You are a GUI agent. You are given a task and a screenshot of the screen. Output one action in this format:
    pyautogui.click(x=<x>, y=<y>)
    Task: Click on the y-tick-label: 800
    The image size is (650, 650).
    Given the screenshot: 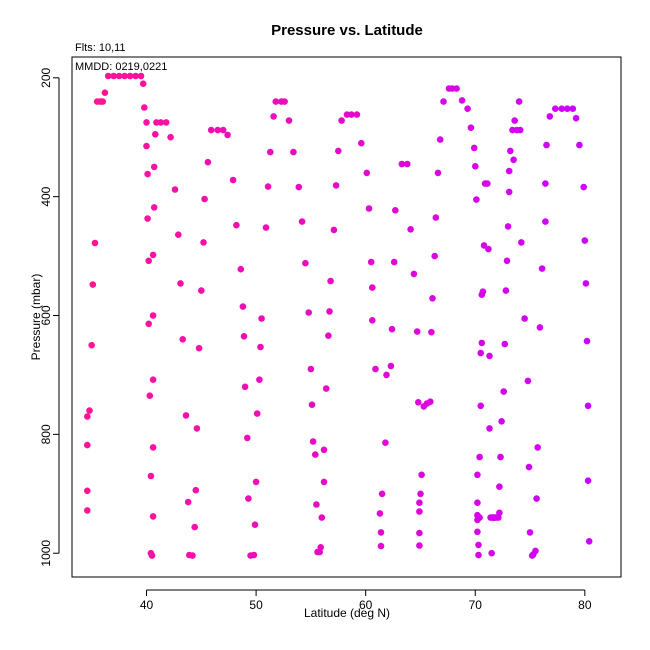 What is the action you would take?
    pyautogui.click(x=46, y=434)
    